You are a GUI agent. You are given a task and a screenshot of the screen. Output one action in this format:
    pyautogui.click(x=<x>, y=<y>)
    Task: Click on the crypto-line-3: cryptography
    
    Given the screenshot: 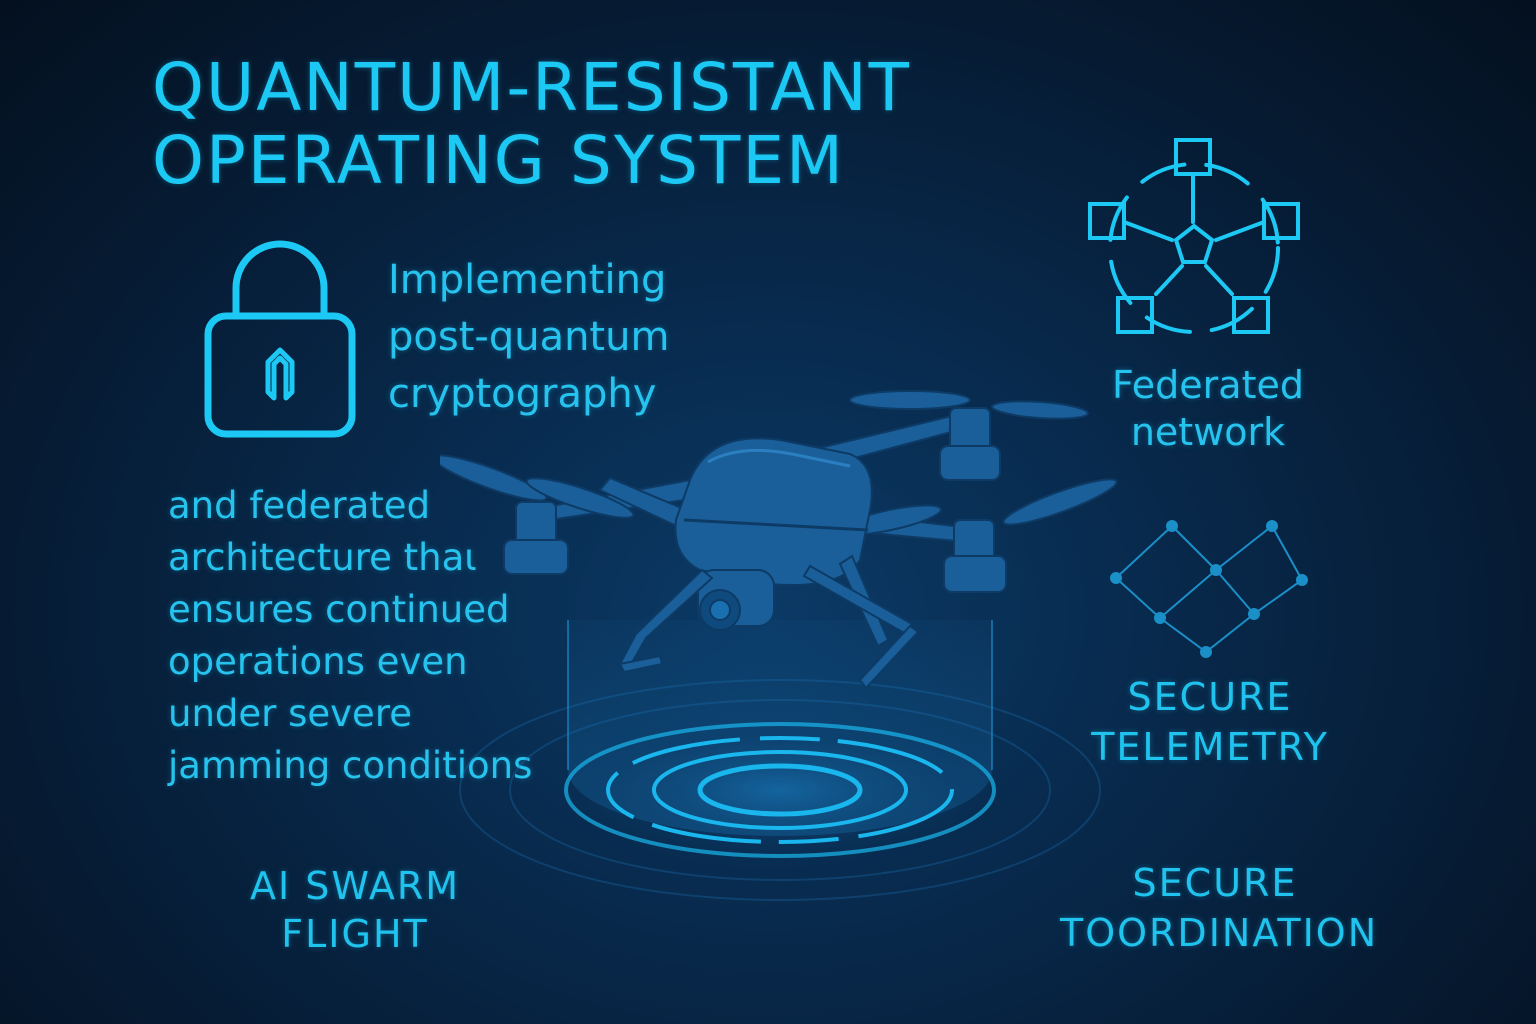 What is the action you would take?
    pyautogui.click(x=522, y=394)
    